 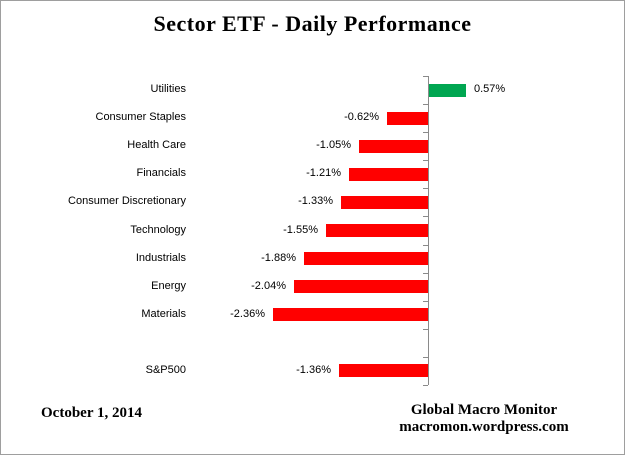 I want to click on value-label: -0.62%, so click(x=361, y=117).